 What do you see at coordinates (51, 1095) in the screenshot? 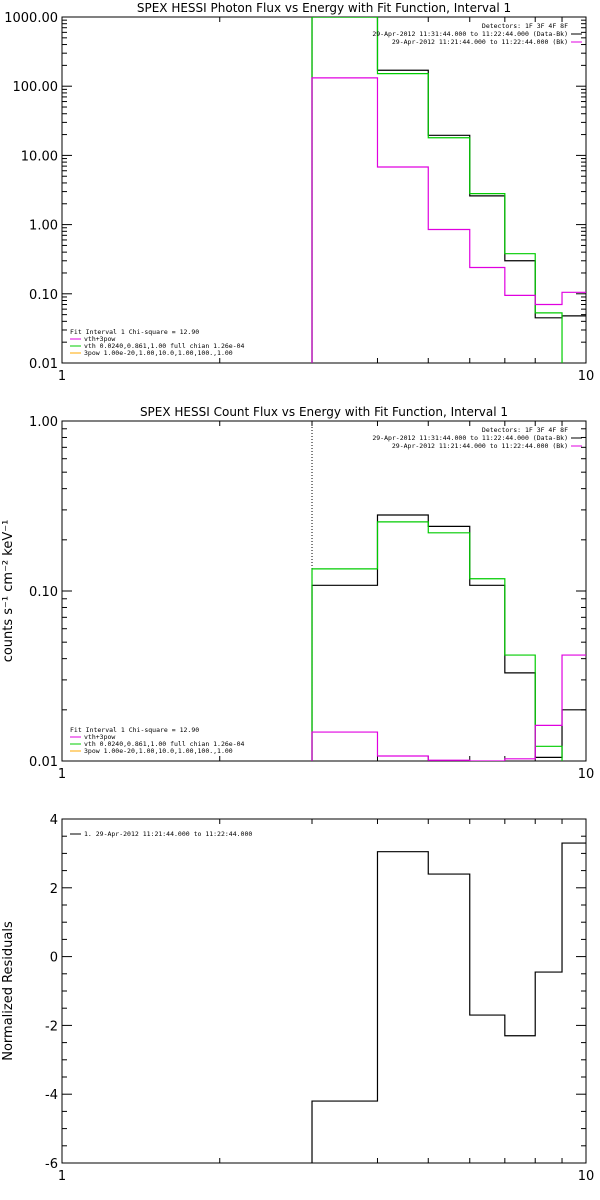
I see `y-tick-label: -4` at bounding box center [51, 1095].